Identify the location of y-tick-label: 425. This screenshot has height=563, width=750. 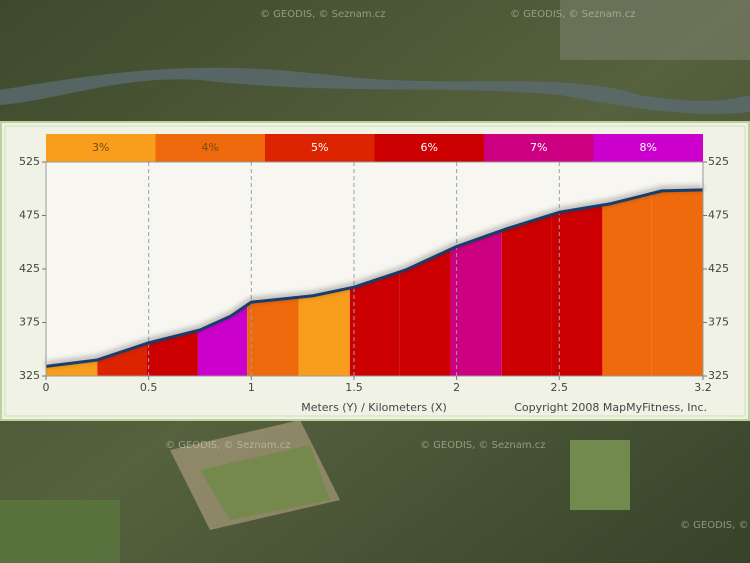
(29, 268).